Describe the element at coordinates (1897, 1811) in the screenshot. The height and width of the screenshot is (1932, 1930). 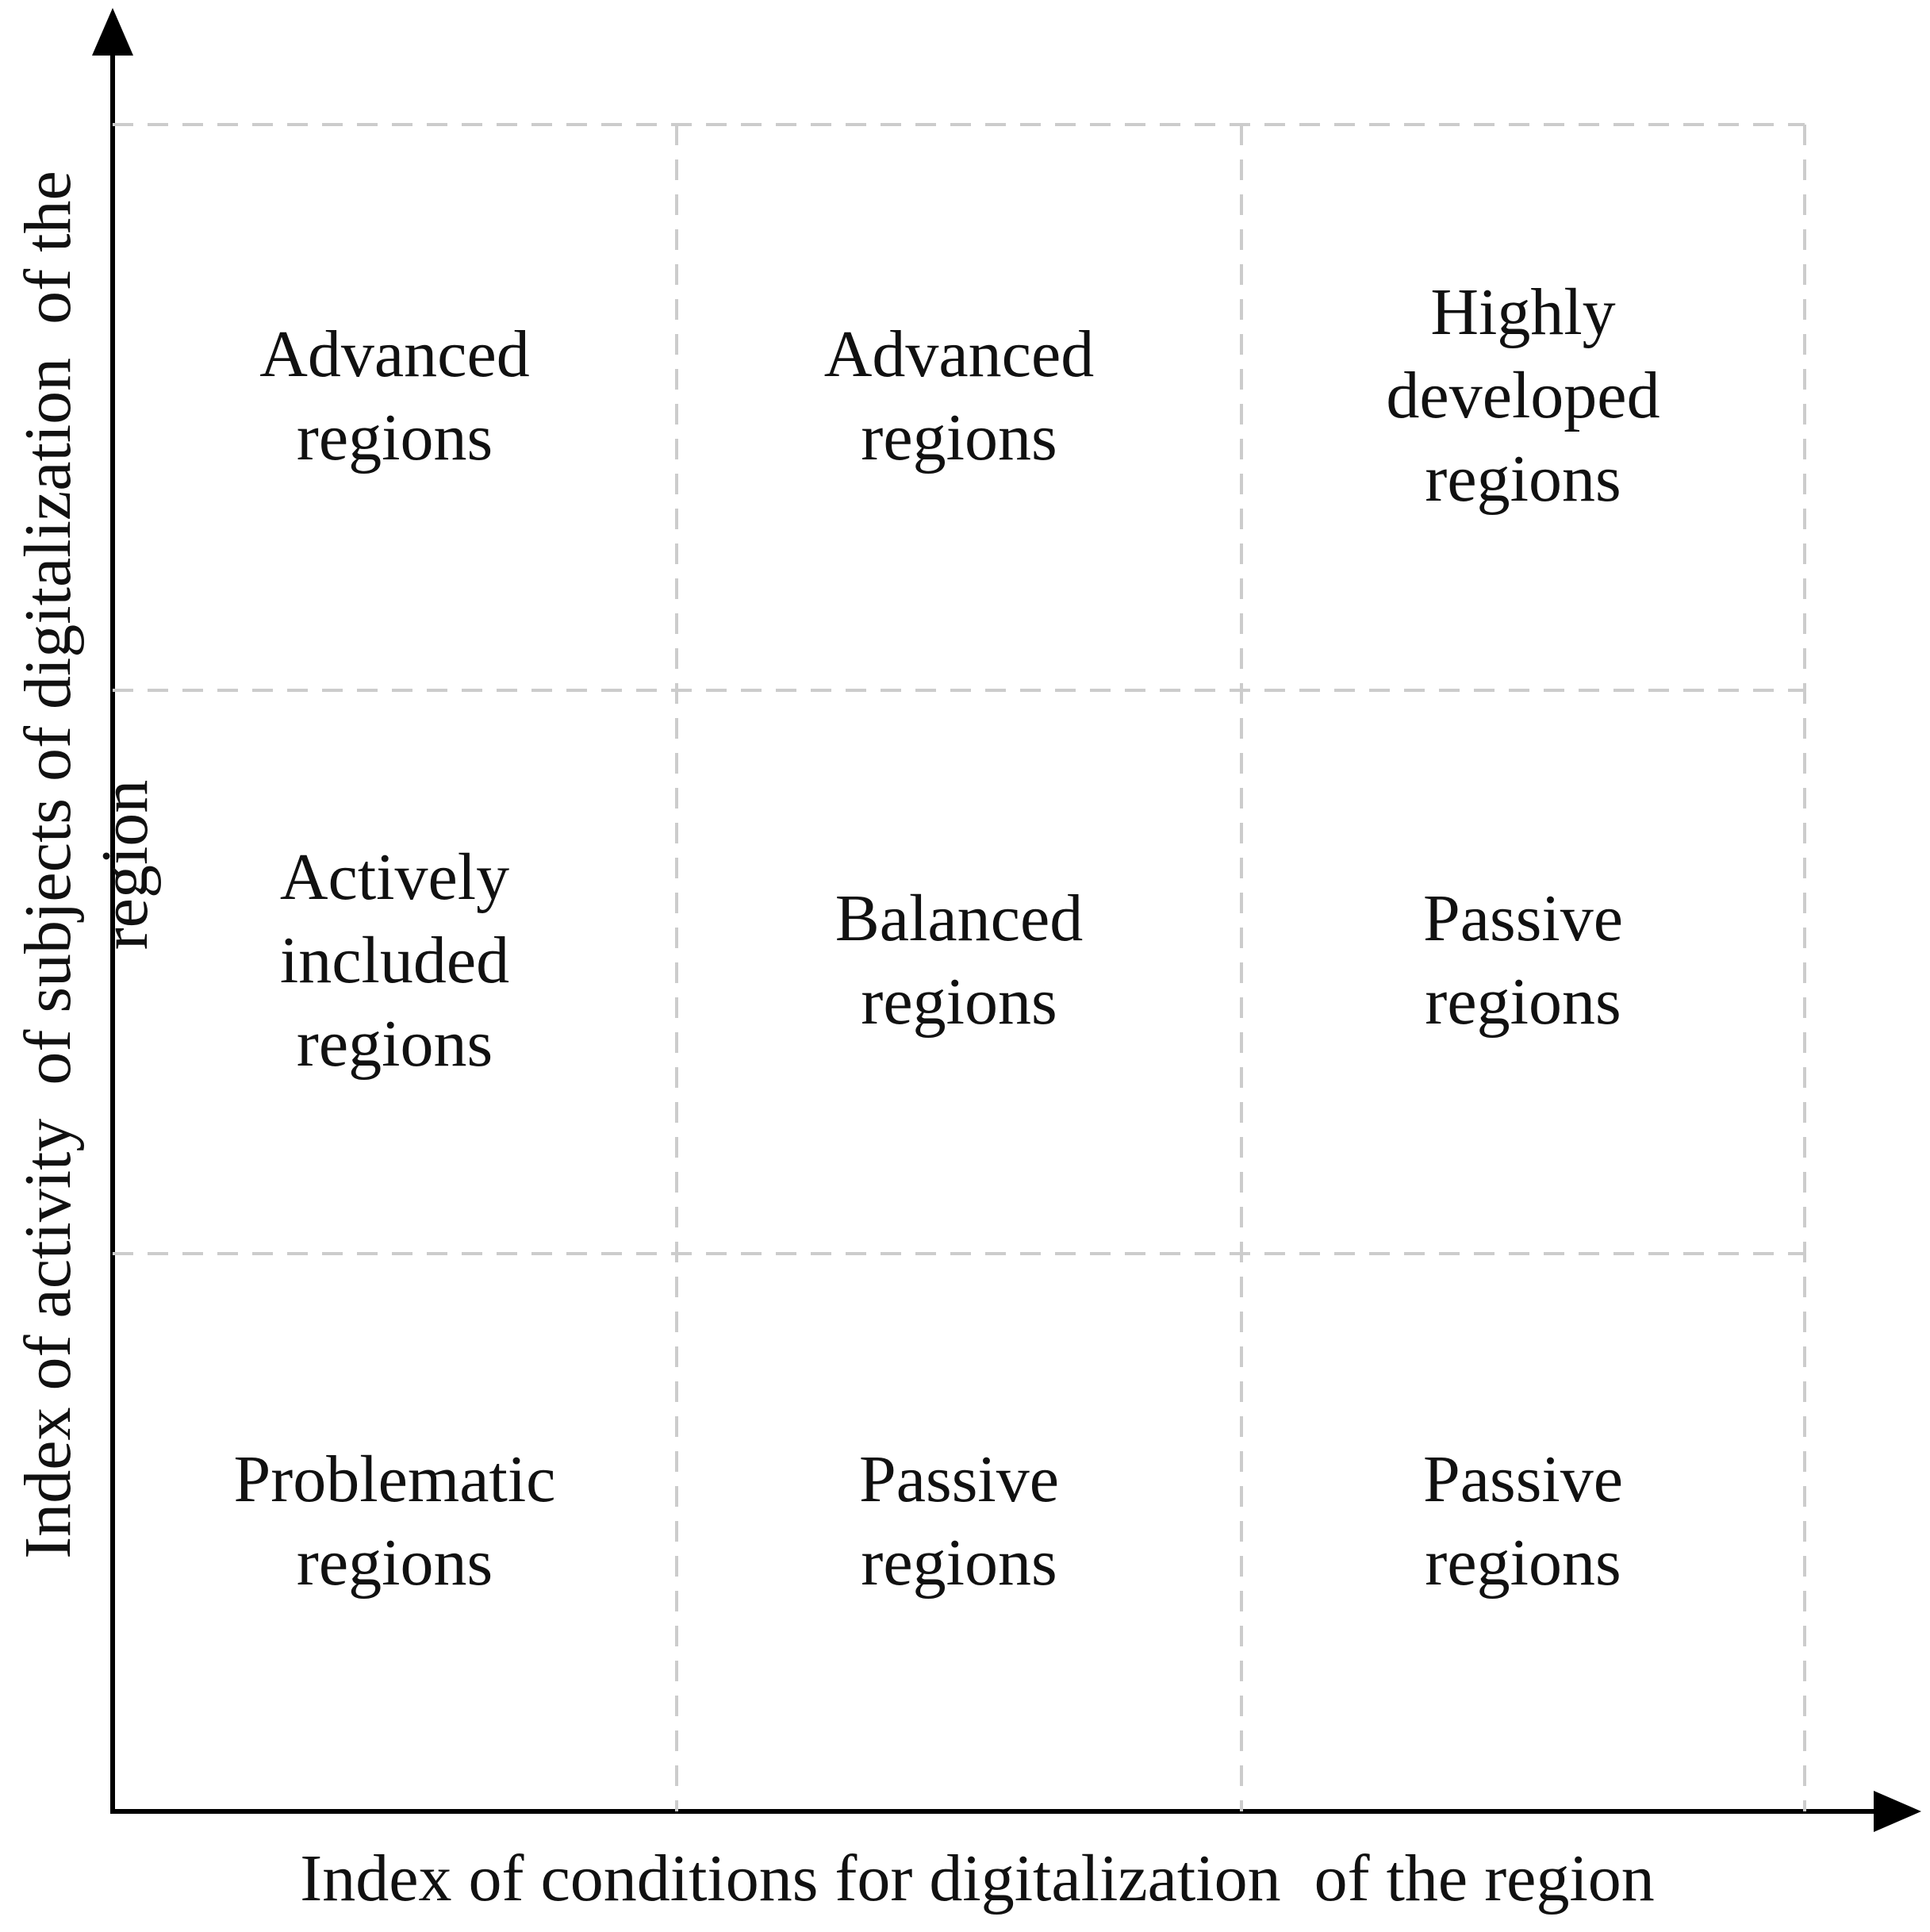
I see `x-axis-arrowhead-icon` at that location.